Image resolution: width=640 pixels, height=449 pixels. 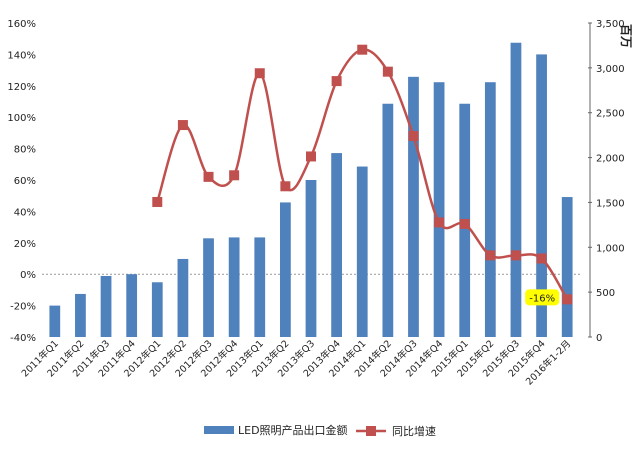 I want to click on left-tick-label: 100%, so click(x=21, y=118).